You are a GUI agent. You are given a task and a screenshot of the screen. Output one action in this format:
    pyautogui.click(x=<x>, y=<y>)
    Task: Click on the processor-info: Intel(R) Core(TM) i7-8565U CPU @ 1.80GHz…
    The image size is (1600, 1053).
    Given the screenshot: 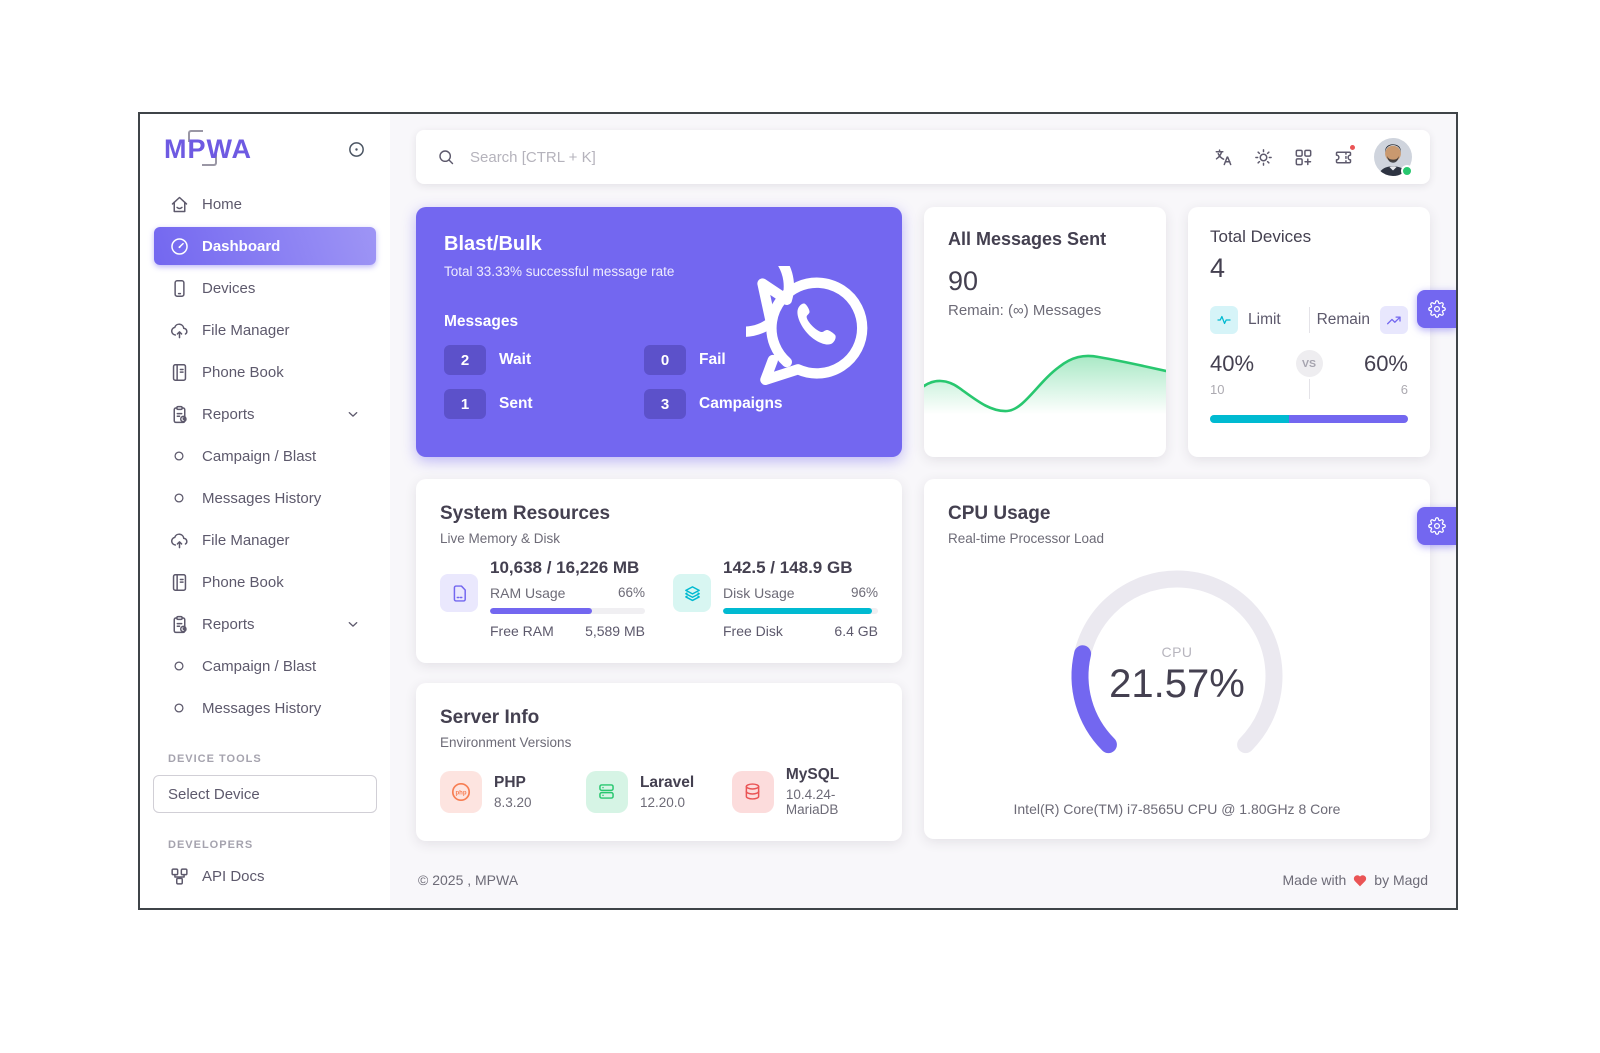 What is the action you would take?
    pyautogui.click(x=1177, y=809)
    